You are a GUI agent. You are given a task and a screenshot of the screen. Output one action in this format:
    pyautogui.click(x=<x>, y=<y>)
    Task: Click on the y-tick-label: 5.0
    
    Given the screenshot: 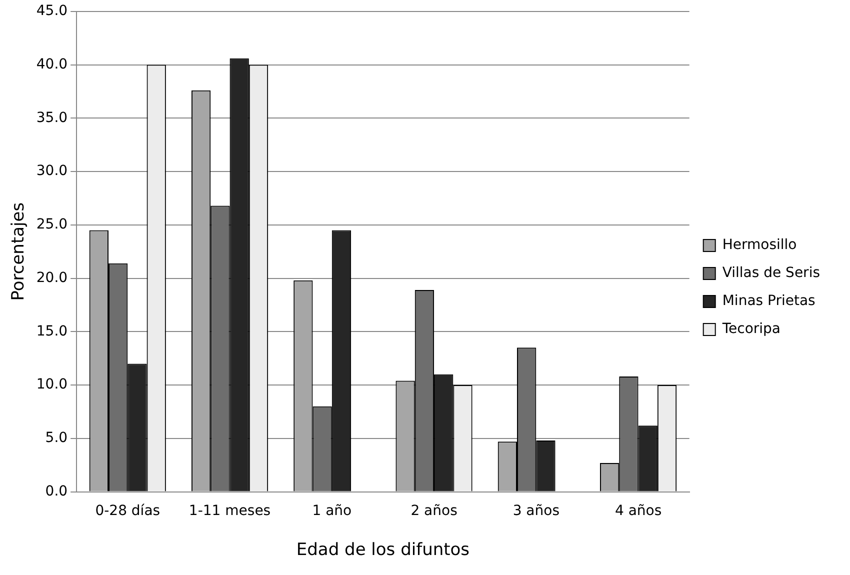 What is the action you would take?
    pyautogui.click(x=56, y=438)
    